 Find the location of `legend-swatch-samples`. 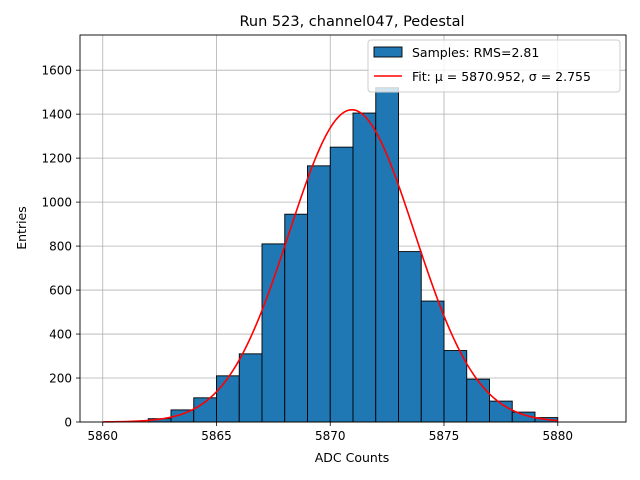

legend-swatch-samples is located at coordinates (388, 52).